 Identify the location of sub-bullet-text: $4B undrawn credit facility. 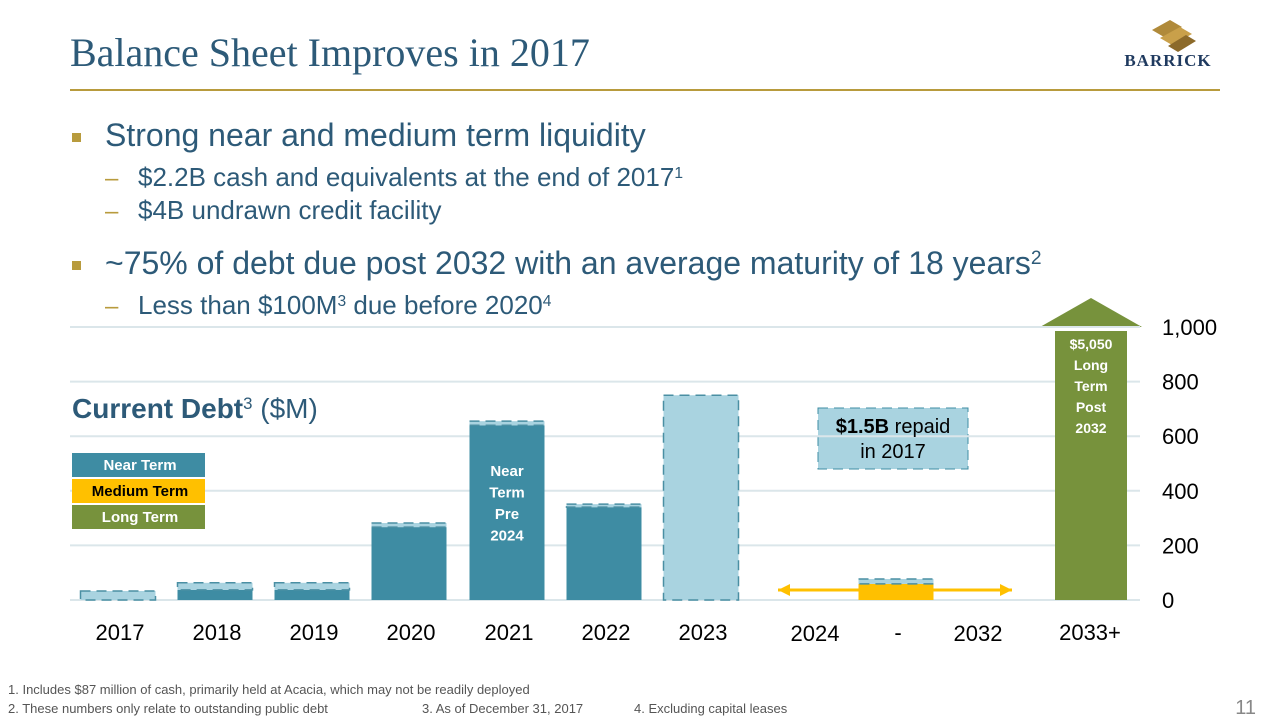
(289, 210).